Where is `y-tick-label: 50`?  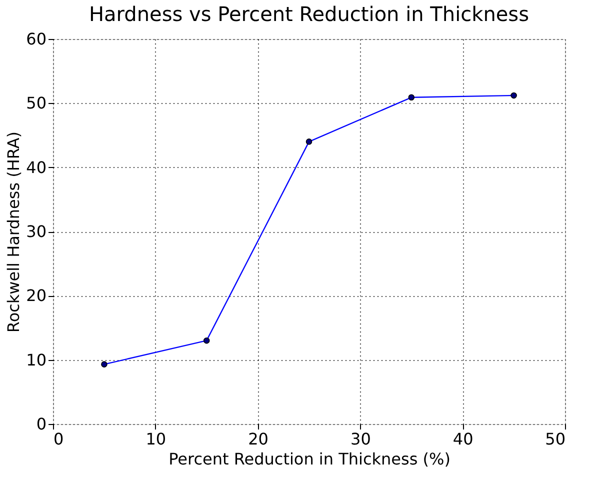
y-tick-label: 50 is located at coordinates (36, 103).